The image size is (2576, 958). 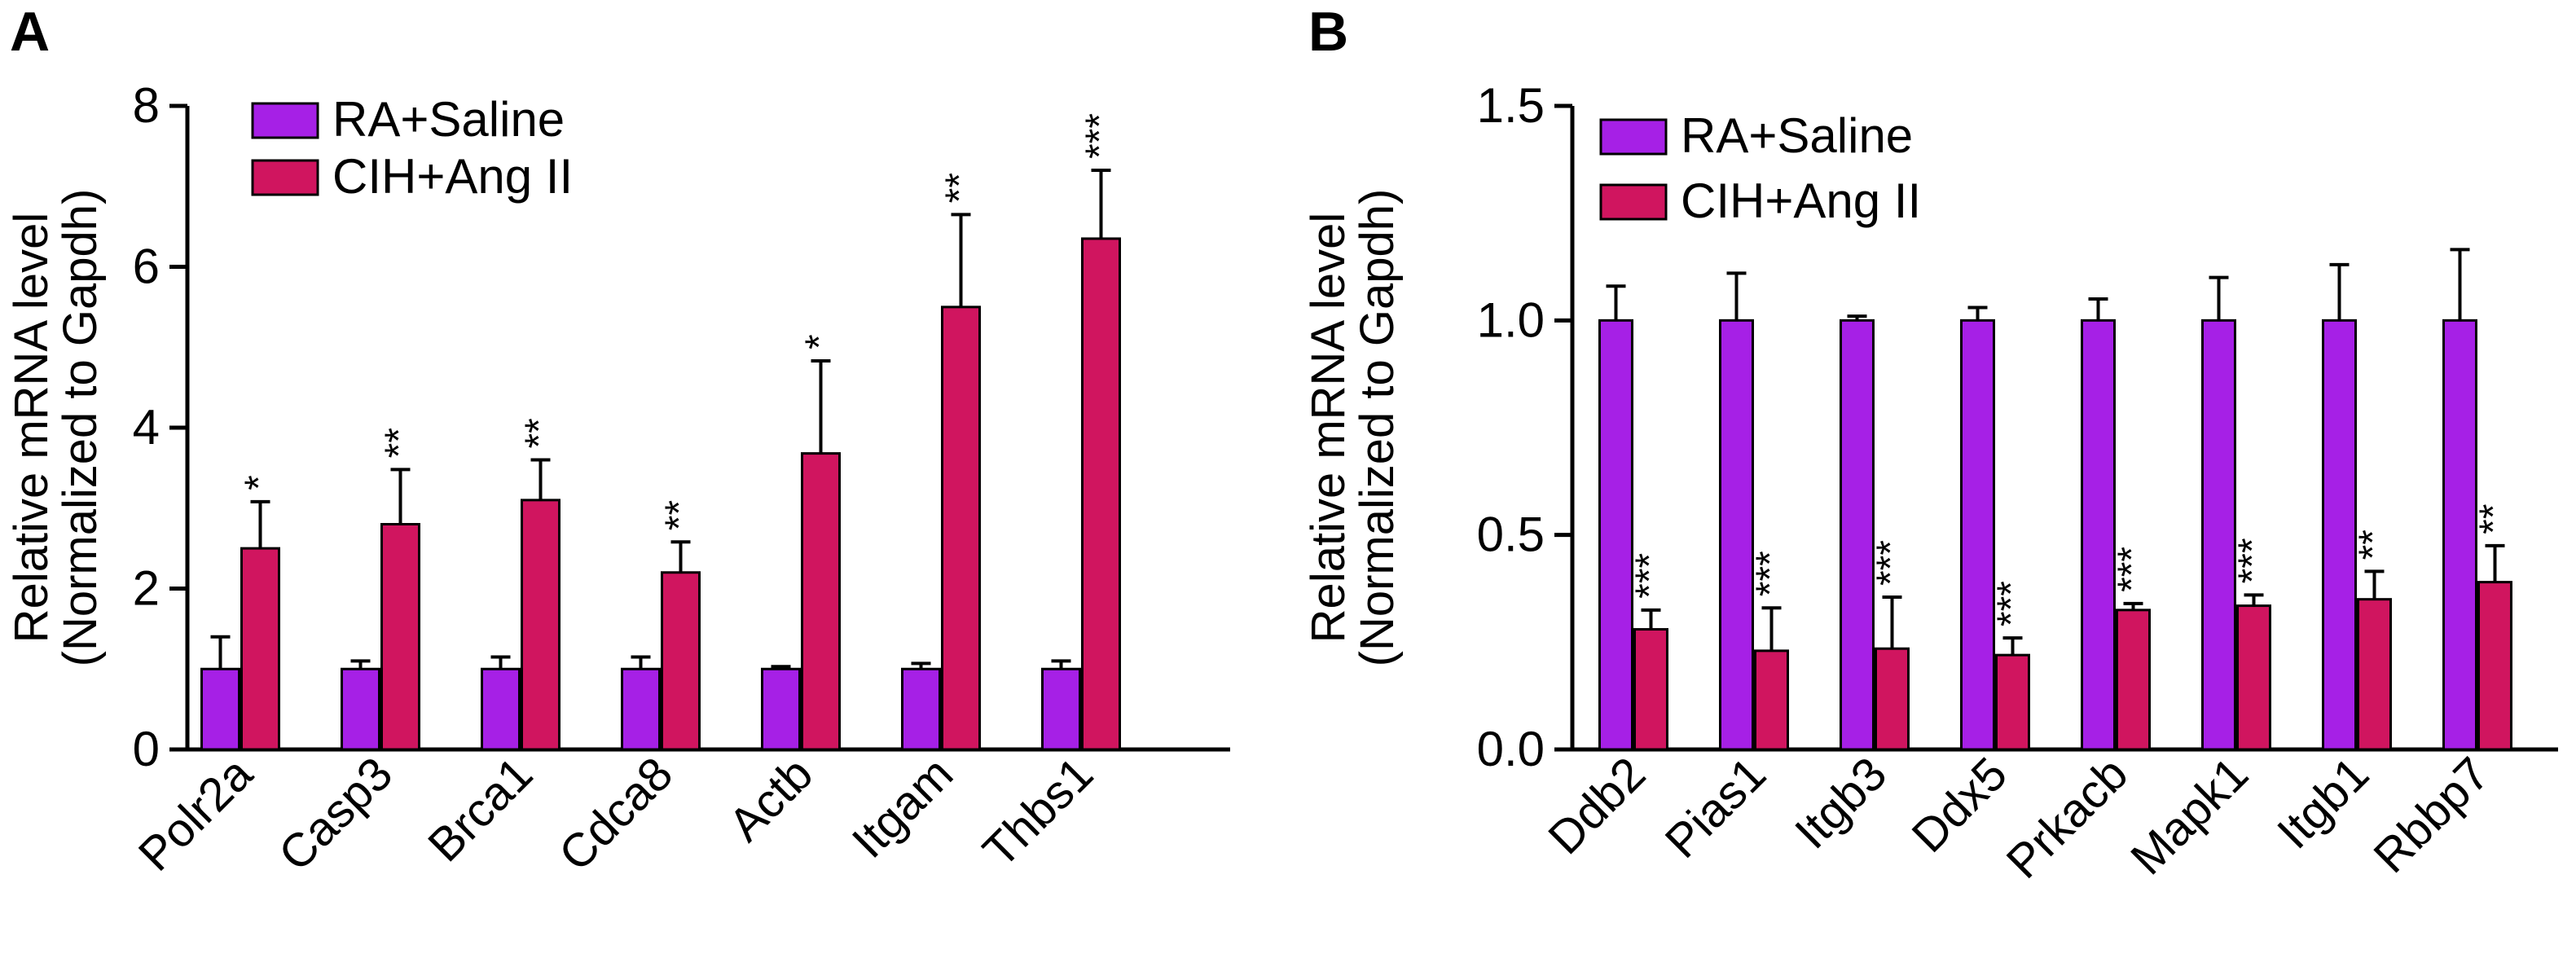 What do you see at coordinates (146, 105) in the screenshot?
I see `y-tick-label: 8` at bounding box center [146, 105].